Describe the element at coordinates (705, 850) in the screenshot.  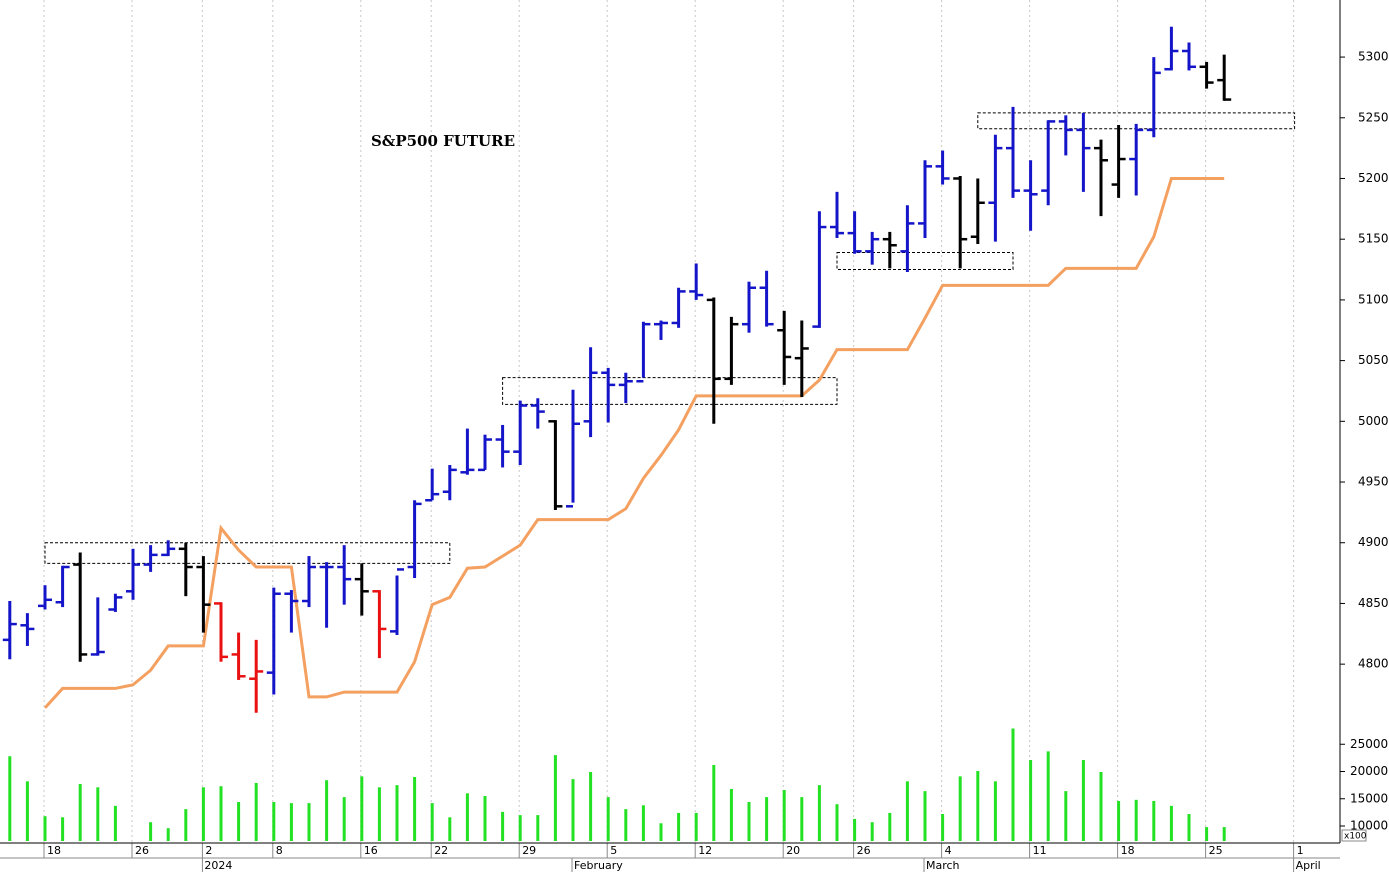
I see `x-tick-label: 12` at that location.